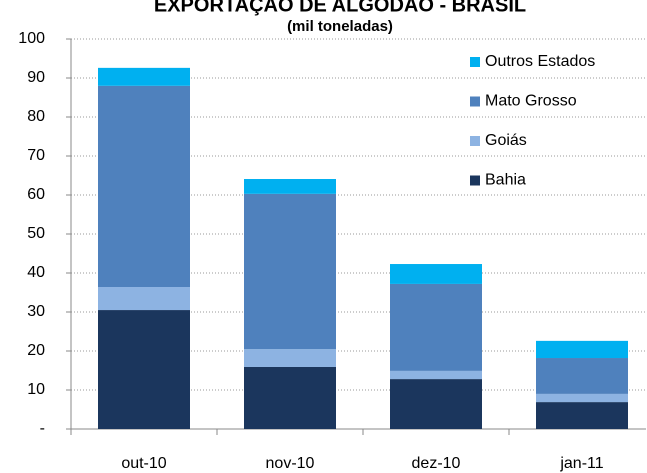  Describe the element at coordinates (36, 233) in the screenshot. I see `y-tick-label: 50` at that location.